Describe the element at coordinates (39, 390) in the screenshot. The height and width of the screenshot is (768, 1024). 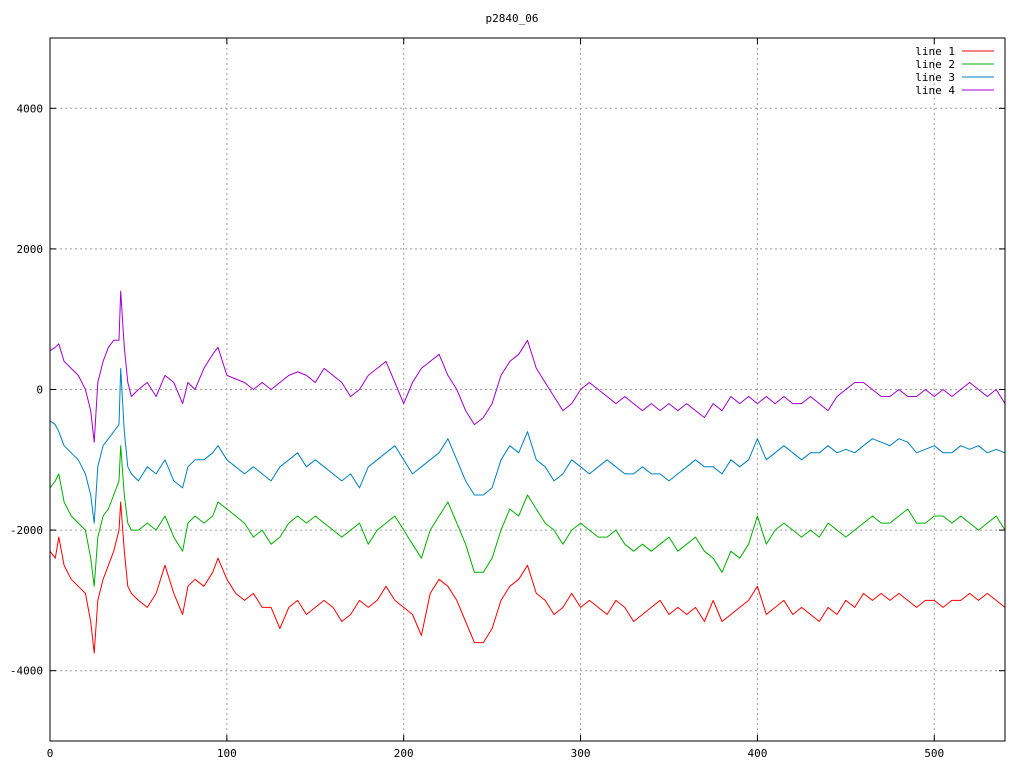
I see `y-tick-label: 0` at that location.